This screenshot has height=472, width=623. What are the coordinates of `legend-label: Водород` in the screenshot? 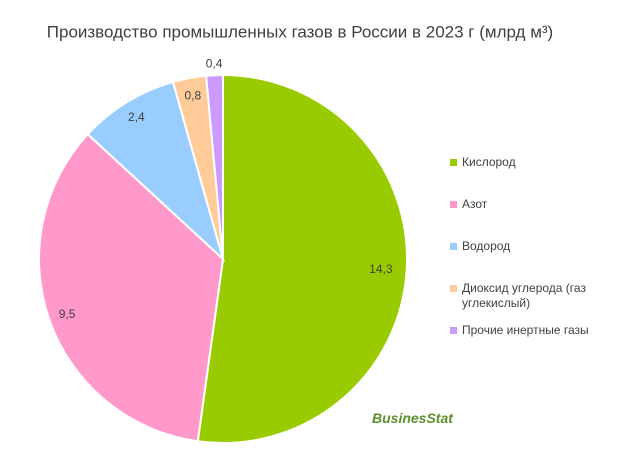 It's located at (486, 246).